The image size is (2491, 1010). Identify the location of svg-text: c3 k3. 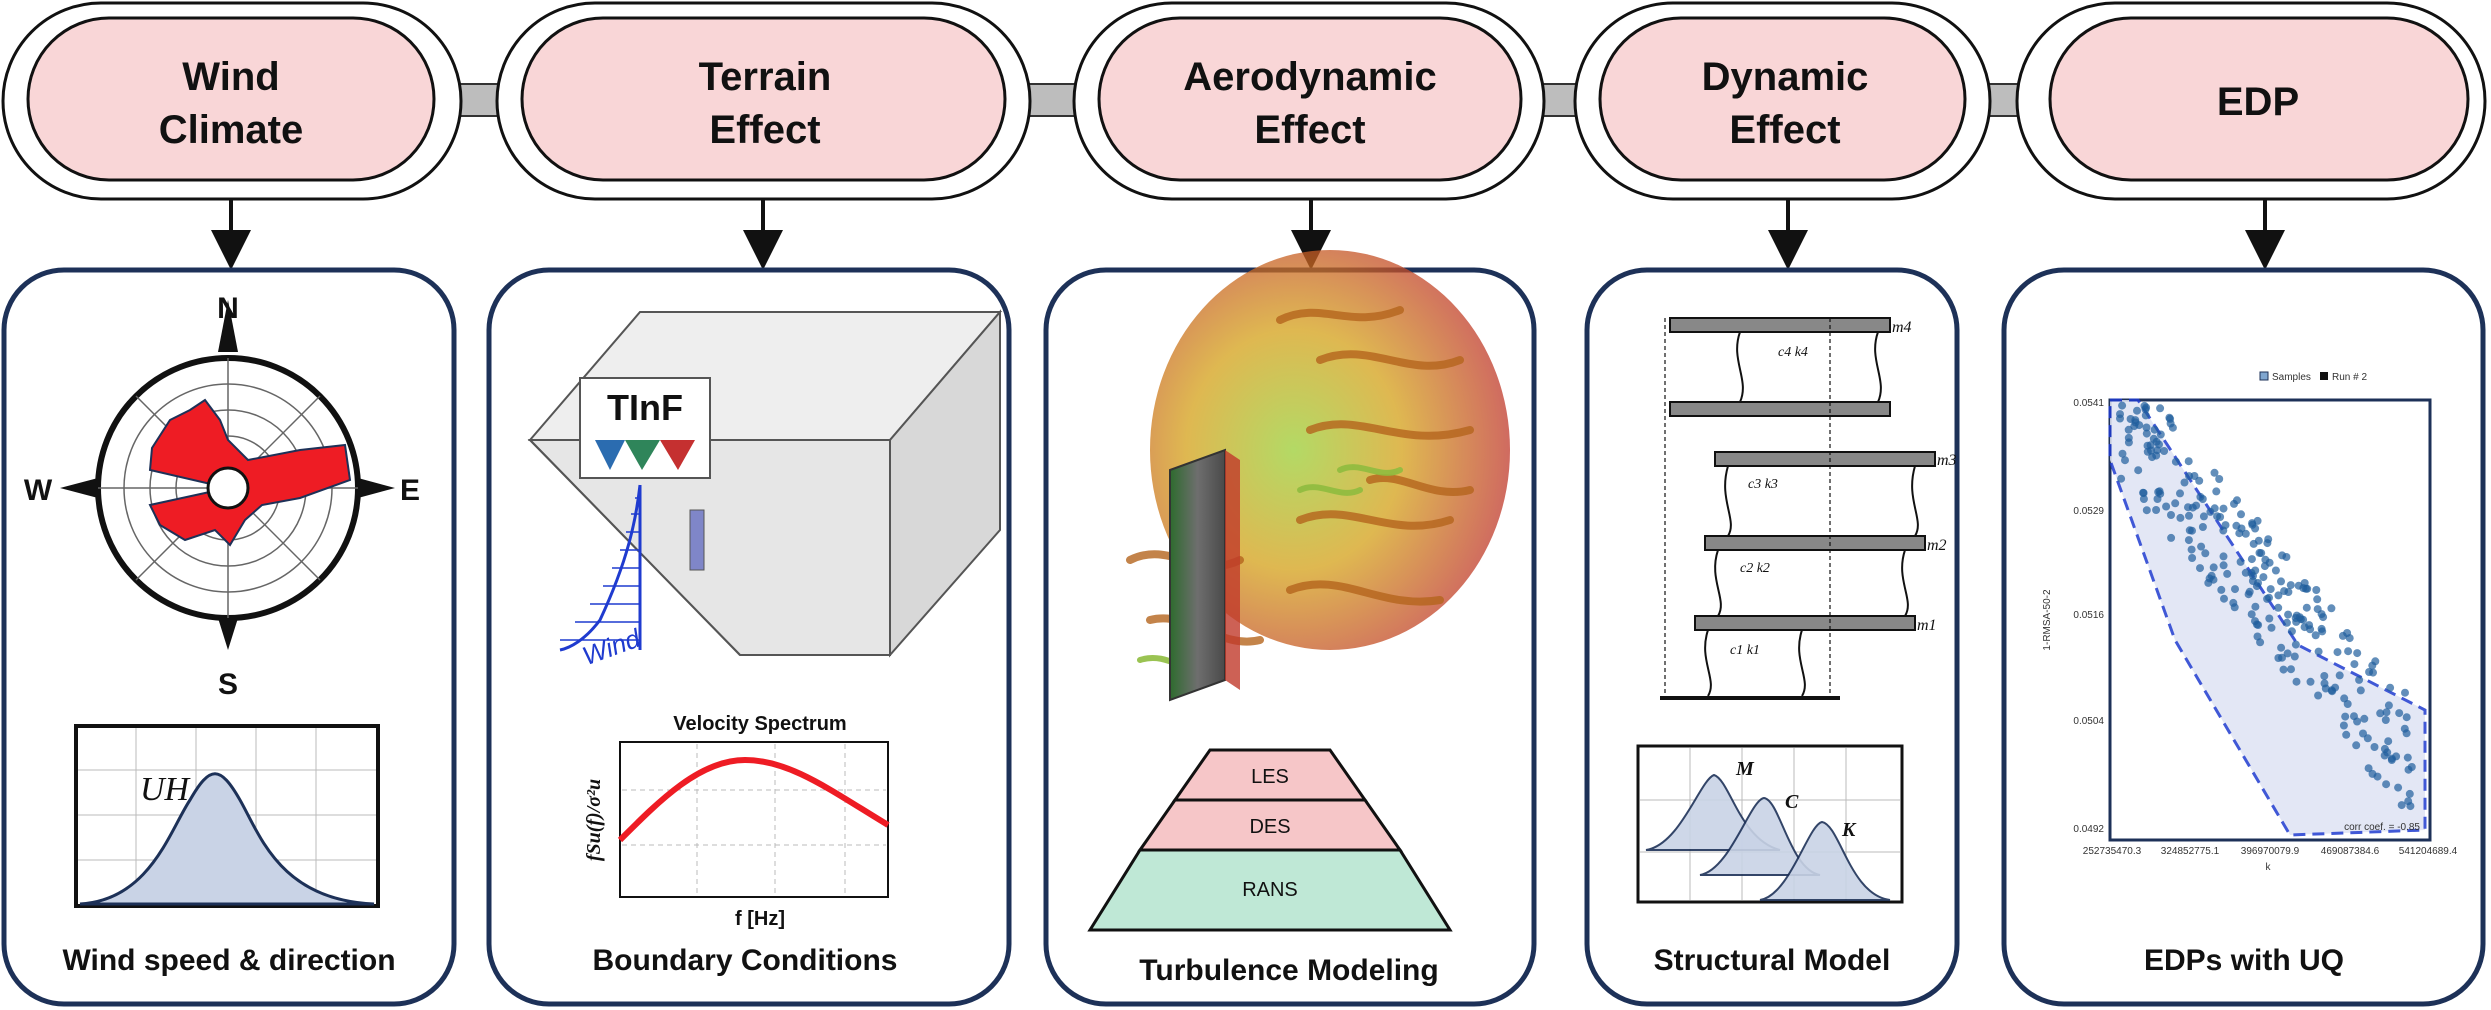
(1763, 484).